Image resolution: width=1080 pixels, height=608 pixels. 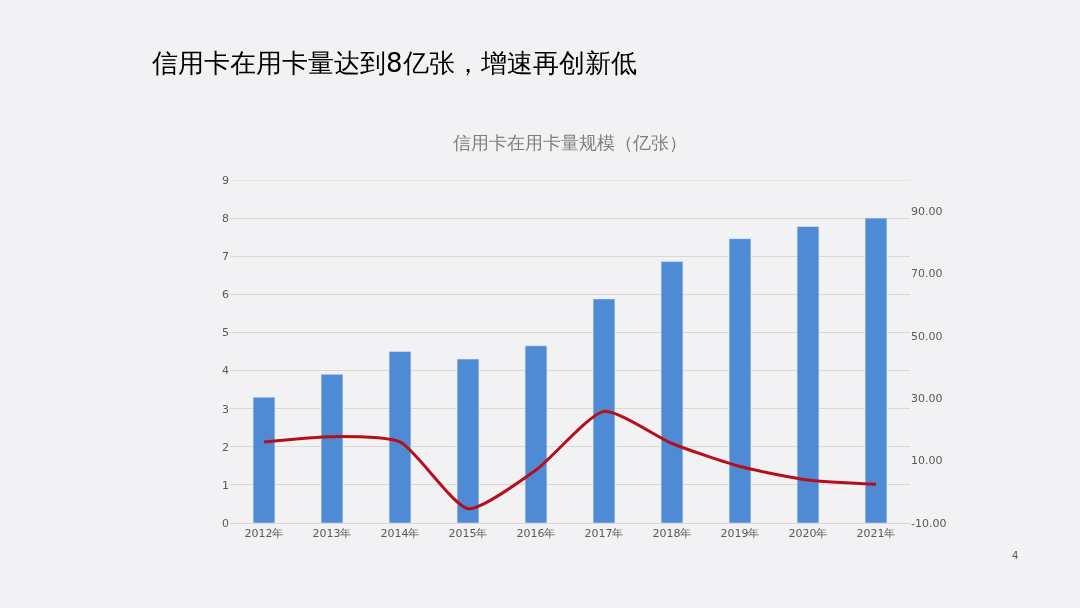 What do you see at coordinates (225, 409) in the screenshot?
I see `y-tick-label: 3` at bounding box center [225, 409].